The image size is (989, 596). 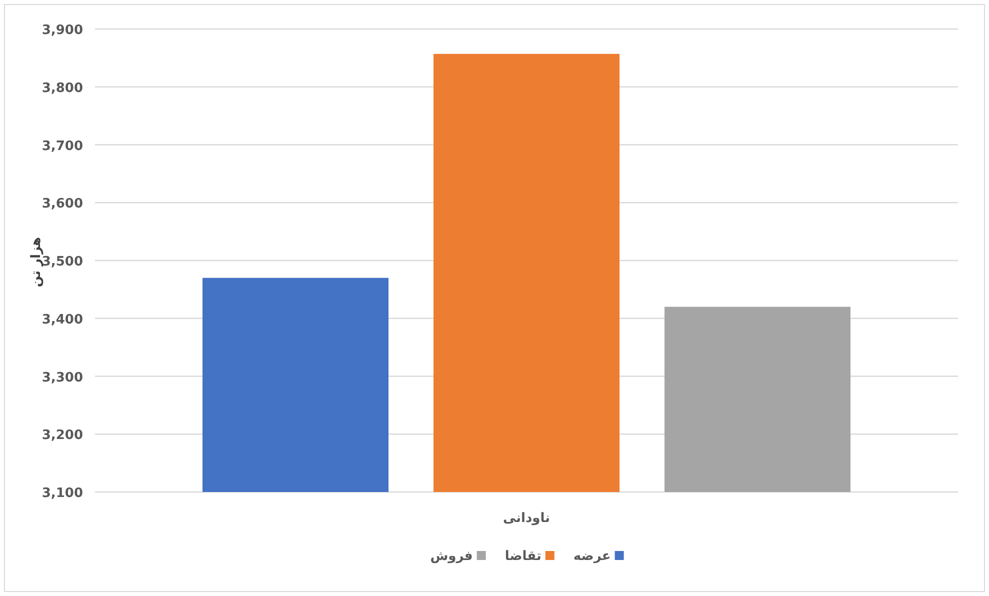 I want to click on y-tick-label: 3,800, so click(x=62, y=88).